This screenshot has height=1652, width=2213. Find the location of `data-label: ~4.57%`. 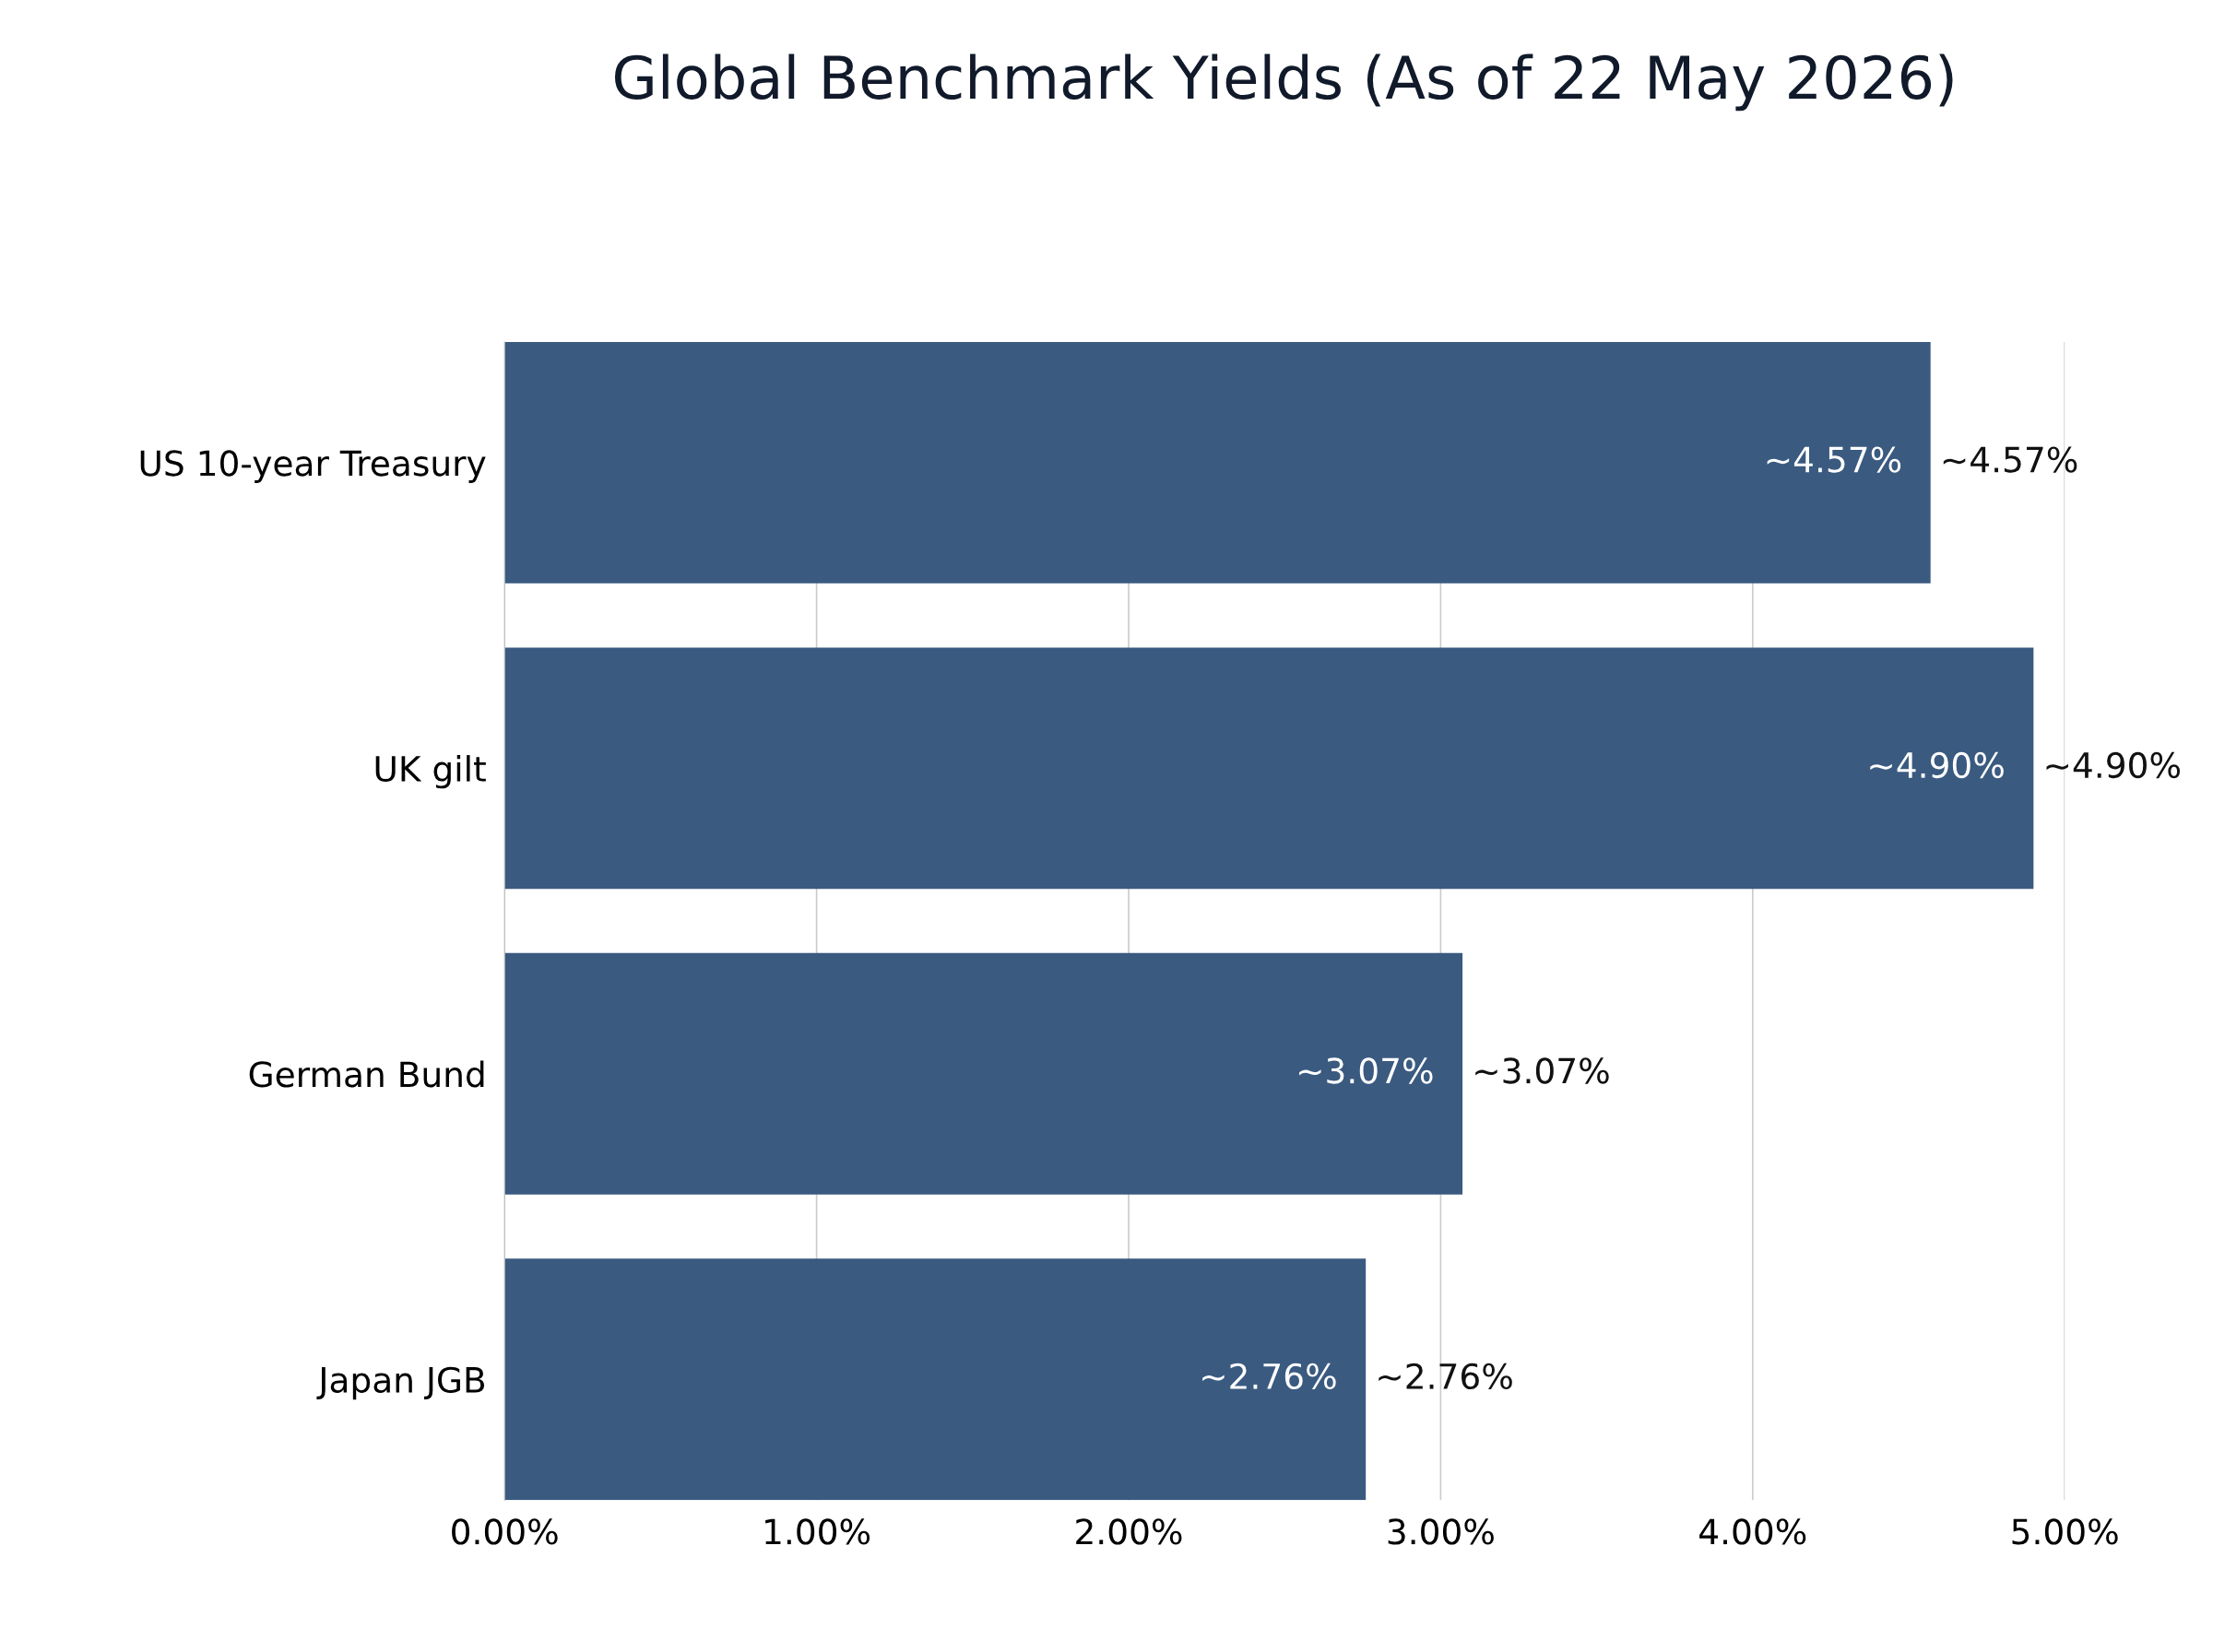

data-label: ~4.57% is located at coordinates (1834, 459).